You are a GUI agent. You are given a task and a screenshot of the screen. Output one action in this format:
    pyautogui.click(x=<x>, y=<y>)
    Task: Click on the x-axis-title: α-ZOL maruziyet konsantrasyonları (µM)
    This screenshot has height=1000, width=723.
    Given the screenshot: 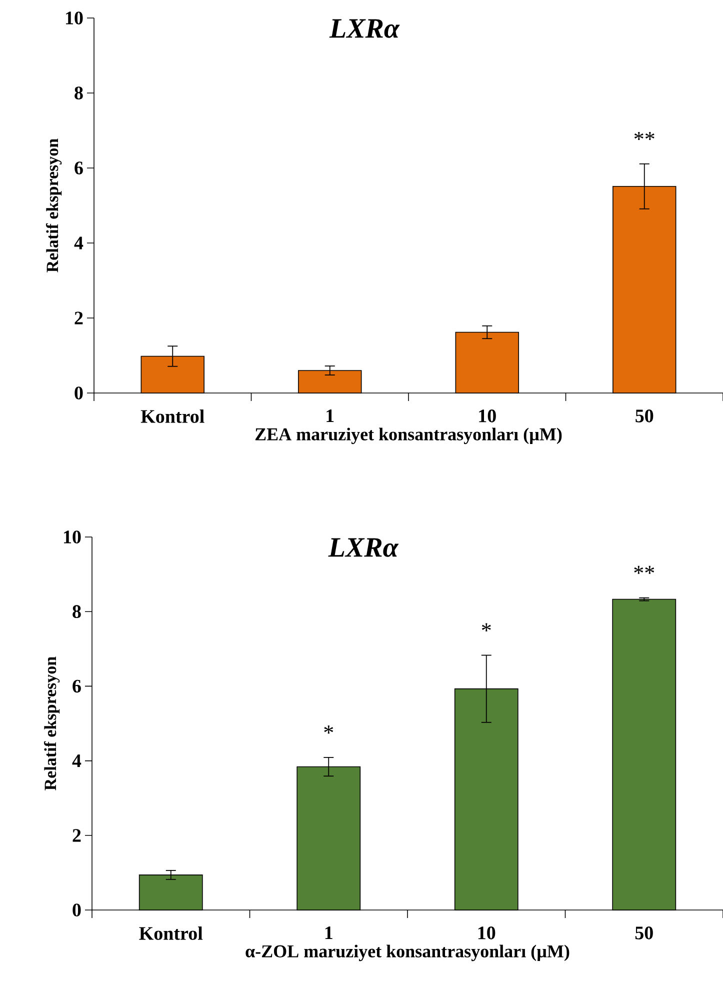 What is the action you would take?
    pyautogui.click(x=408, y=953)
    